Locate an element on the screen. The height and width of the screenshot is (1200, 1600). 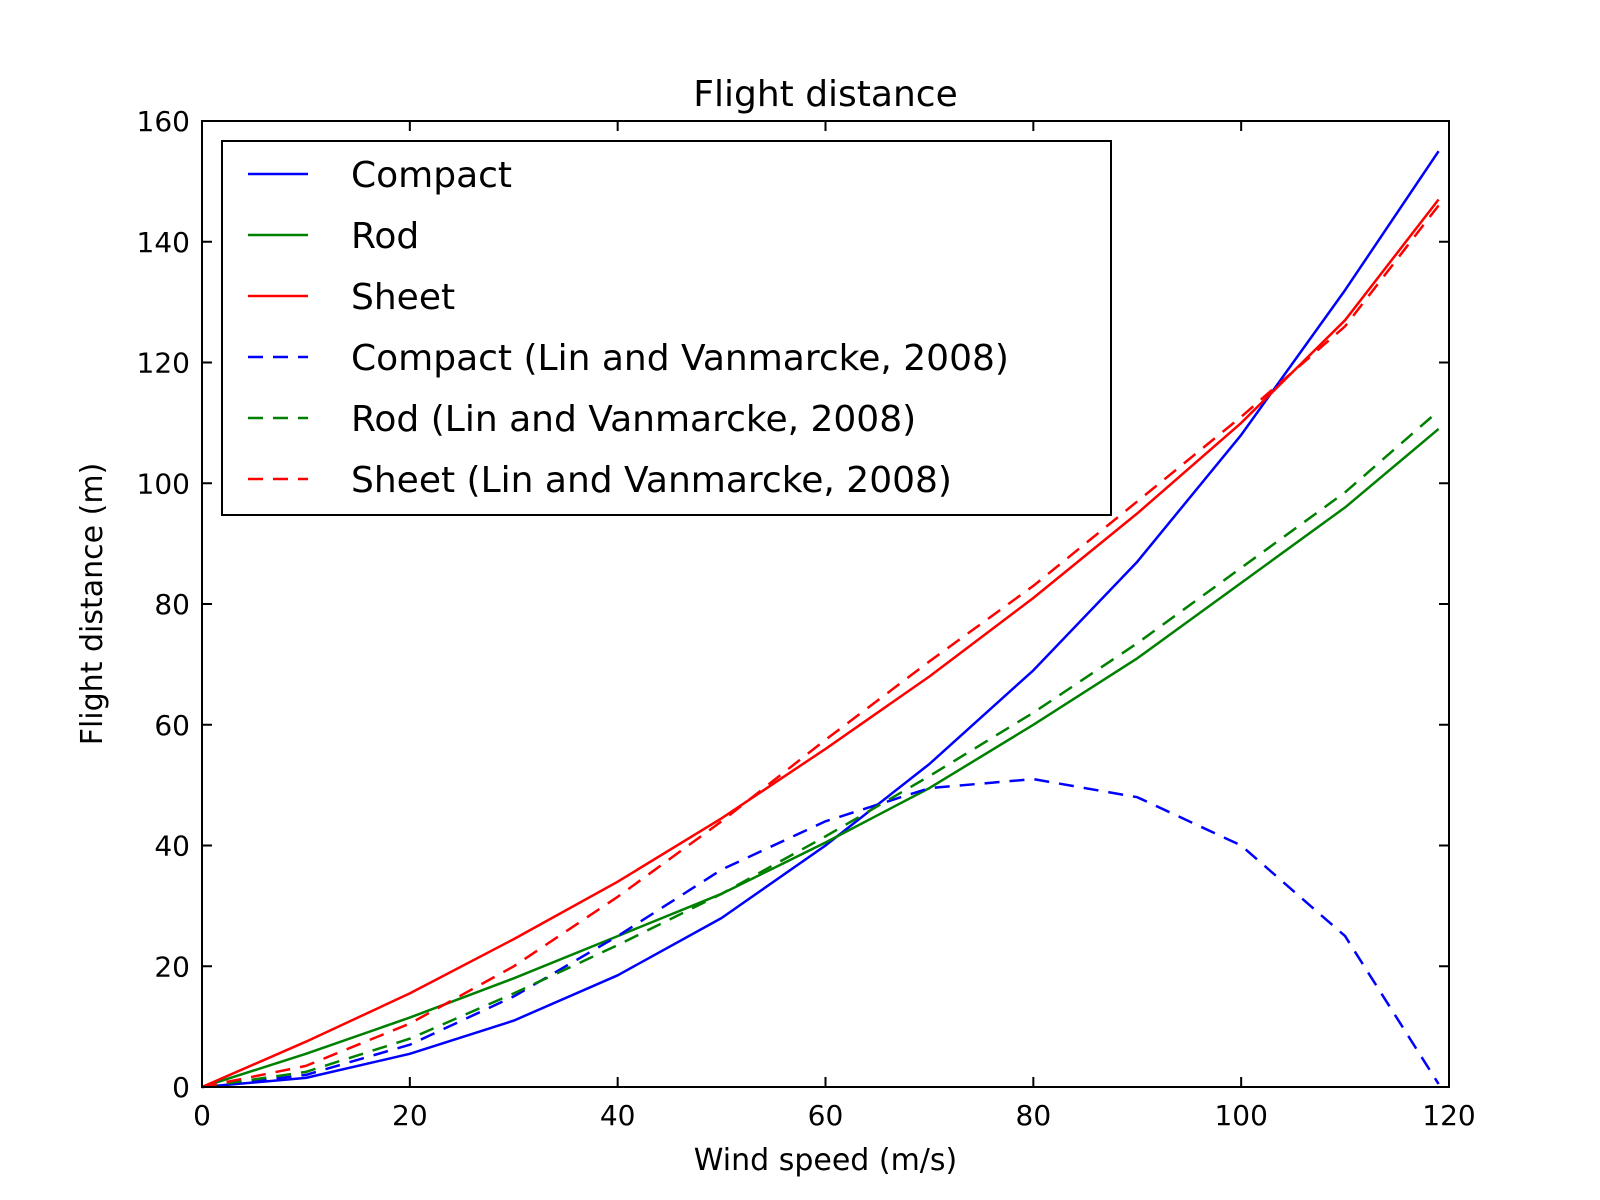
x-tick-label: 100 is located at coordinates (1240, 1115).